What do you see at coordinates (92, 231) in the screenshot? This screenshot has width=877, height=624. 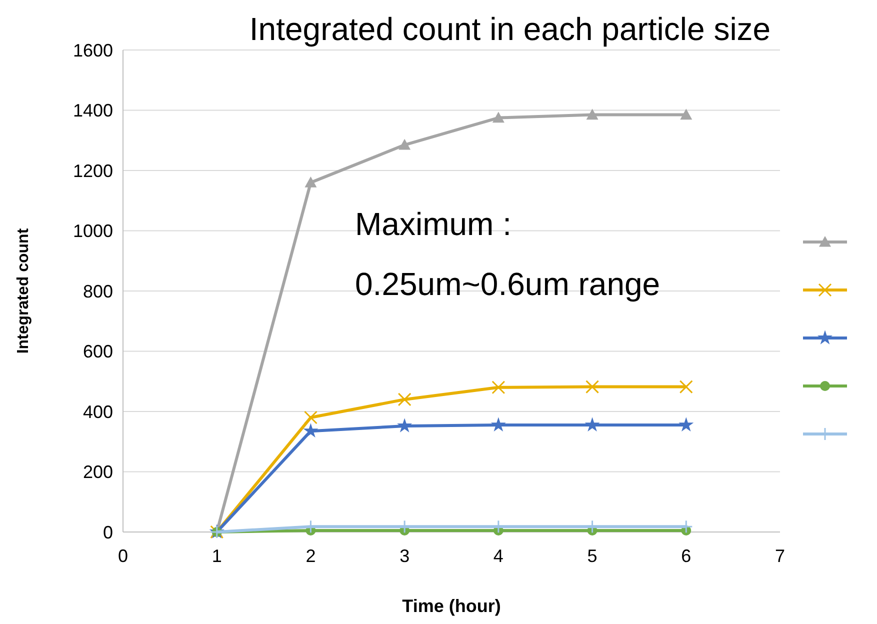 I see `y-tick-label: 1000` at bounding box center [92, 231].